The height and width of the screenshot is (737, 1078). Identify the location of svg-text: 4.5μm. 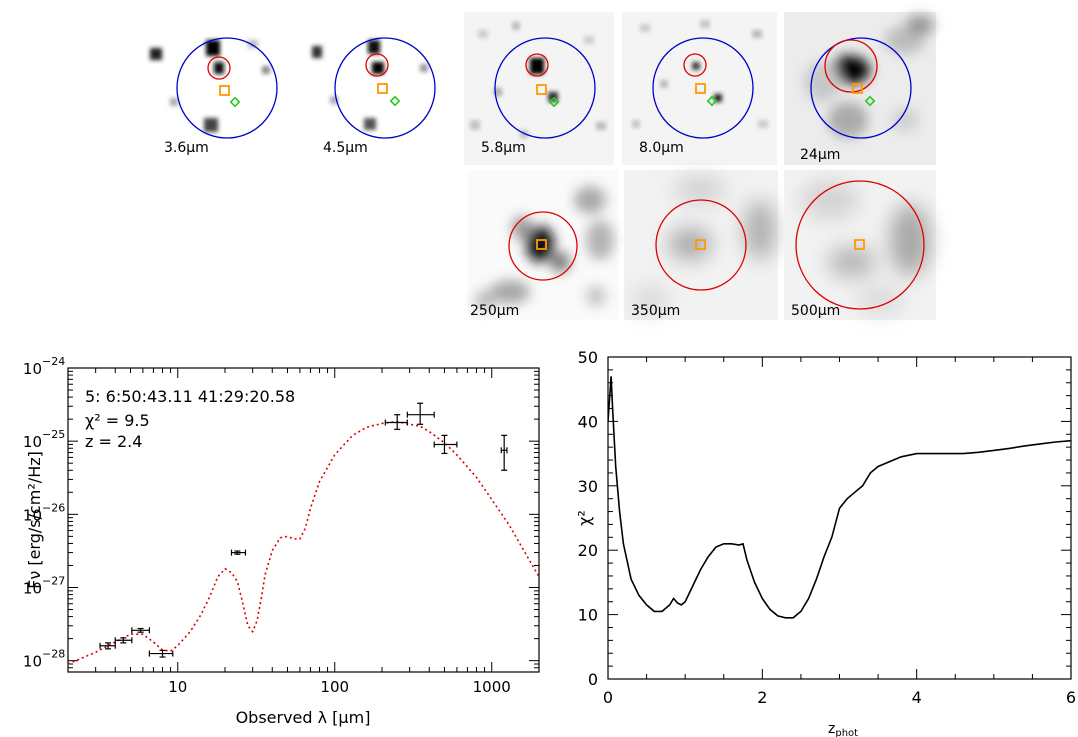
(345, 148).